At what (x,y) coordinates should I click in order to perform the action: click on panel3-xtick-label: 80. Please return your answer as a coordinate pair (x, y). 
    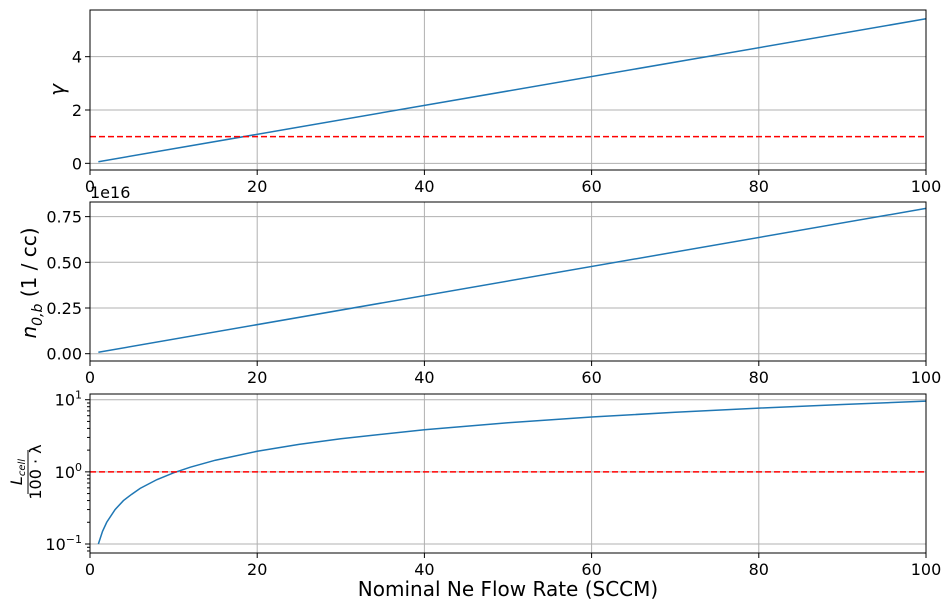
    Looking at the image, I should click on (759, 569).